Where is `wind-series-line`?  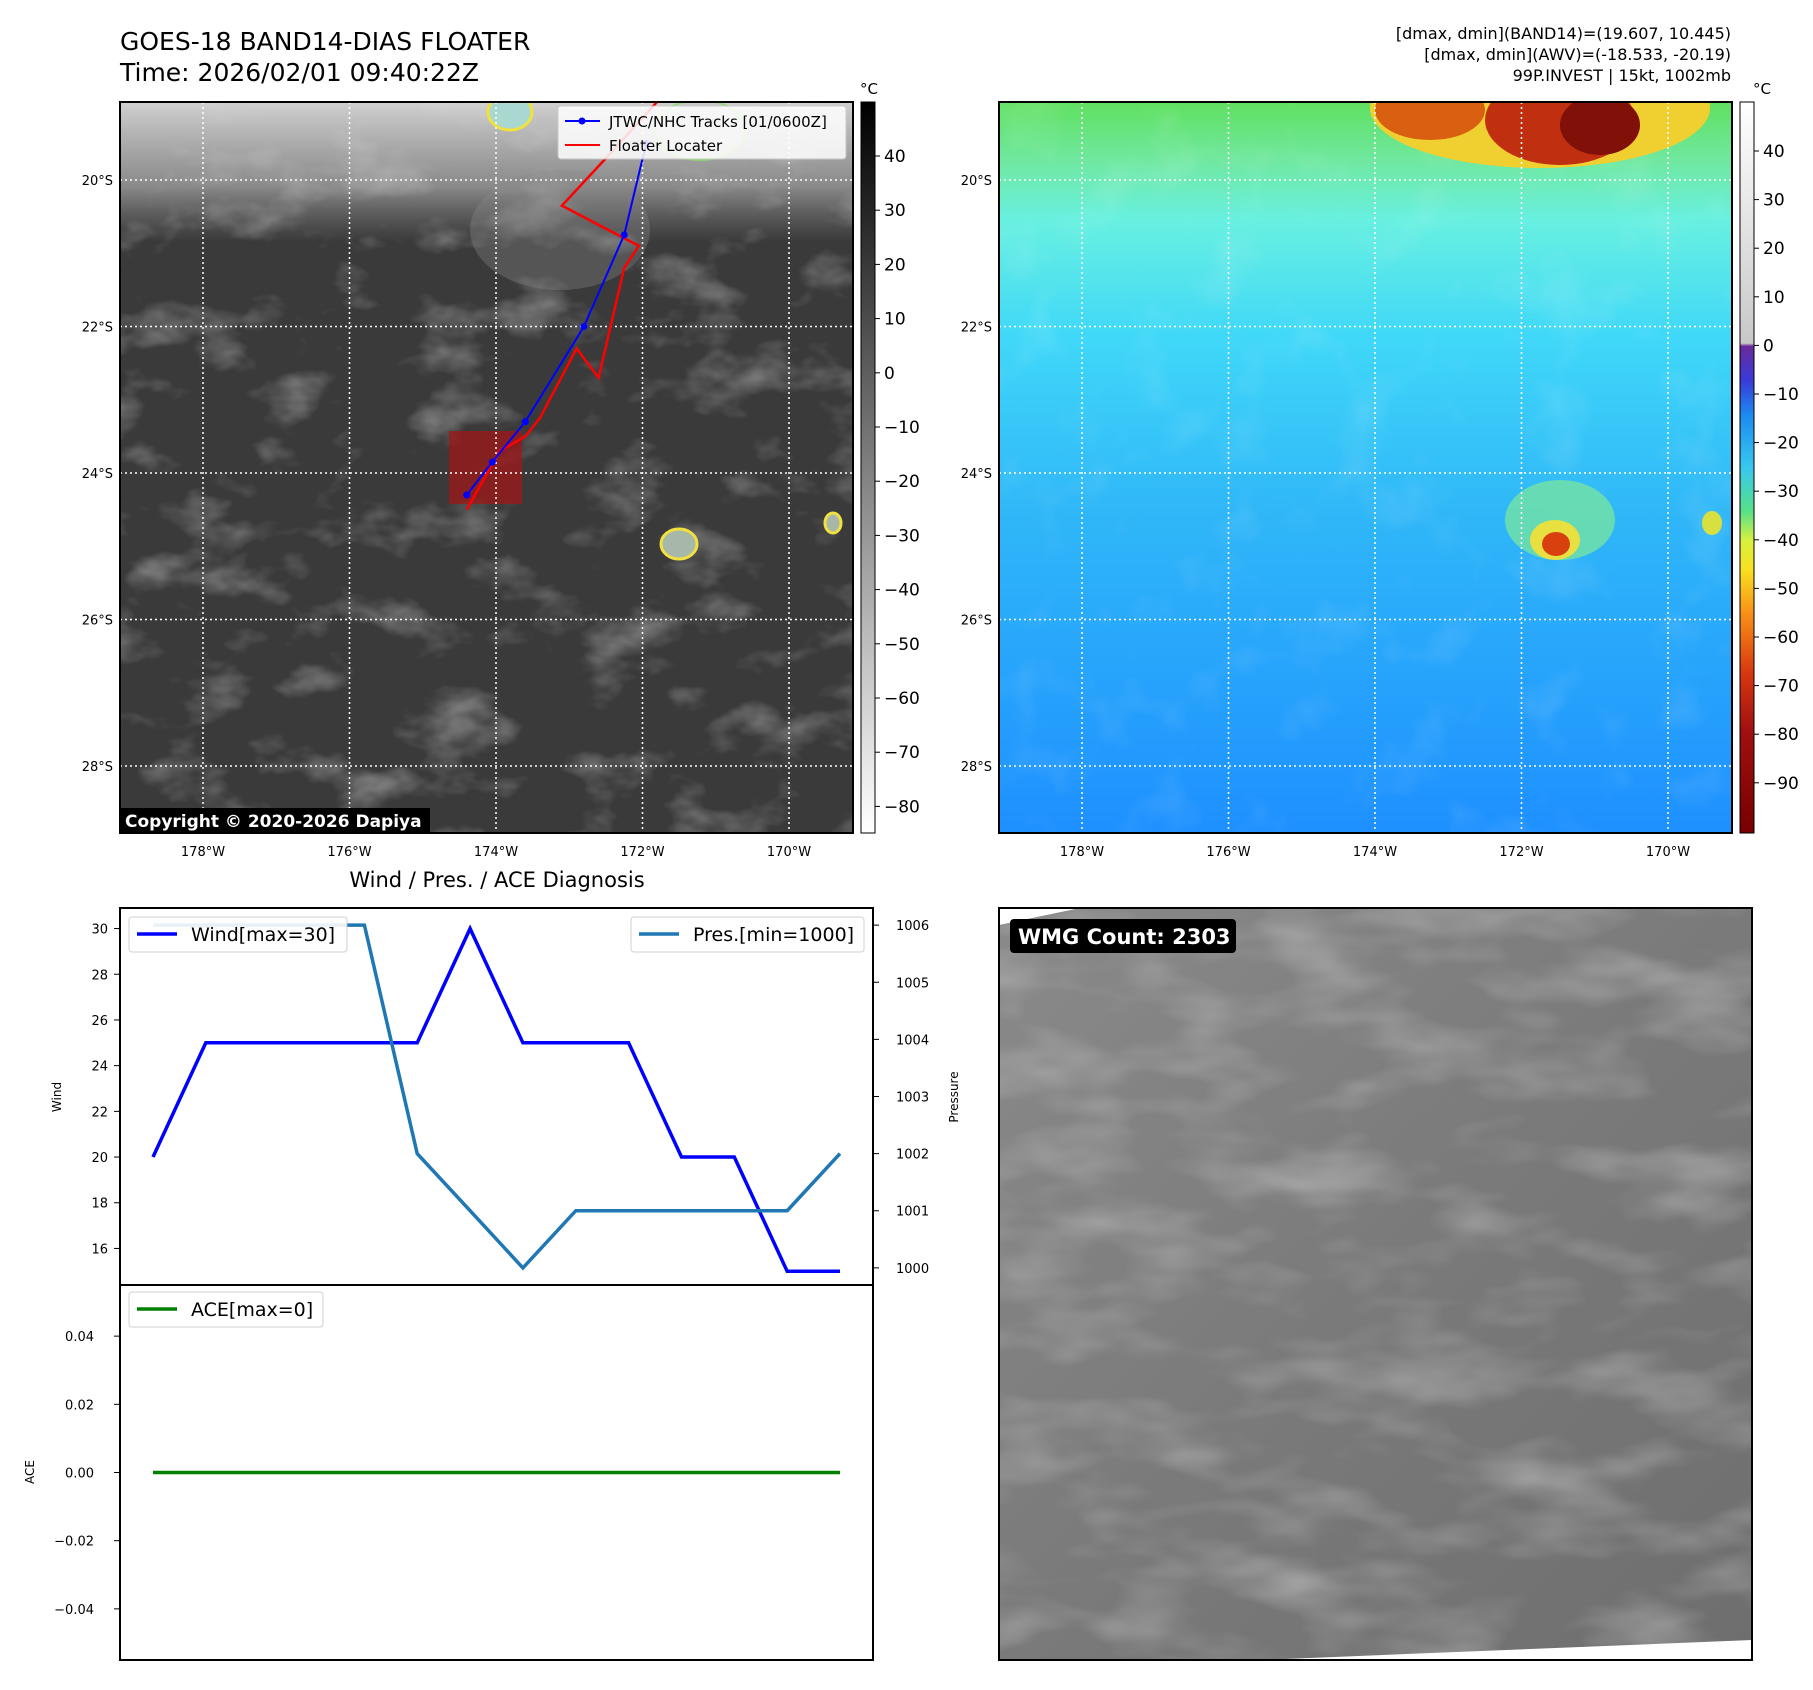
wind-series-line is located at coordinates (495, 1099).